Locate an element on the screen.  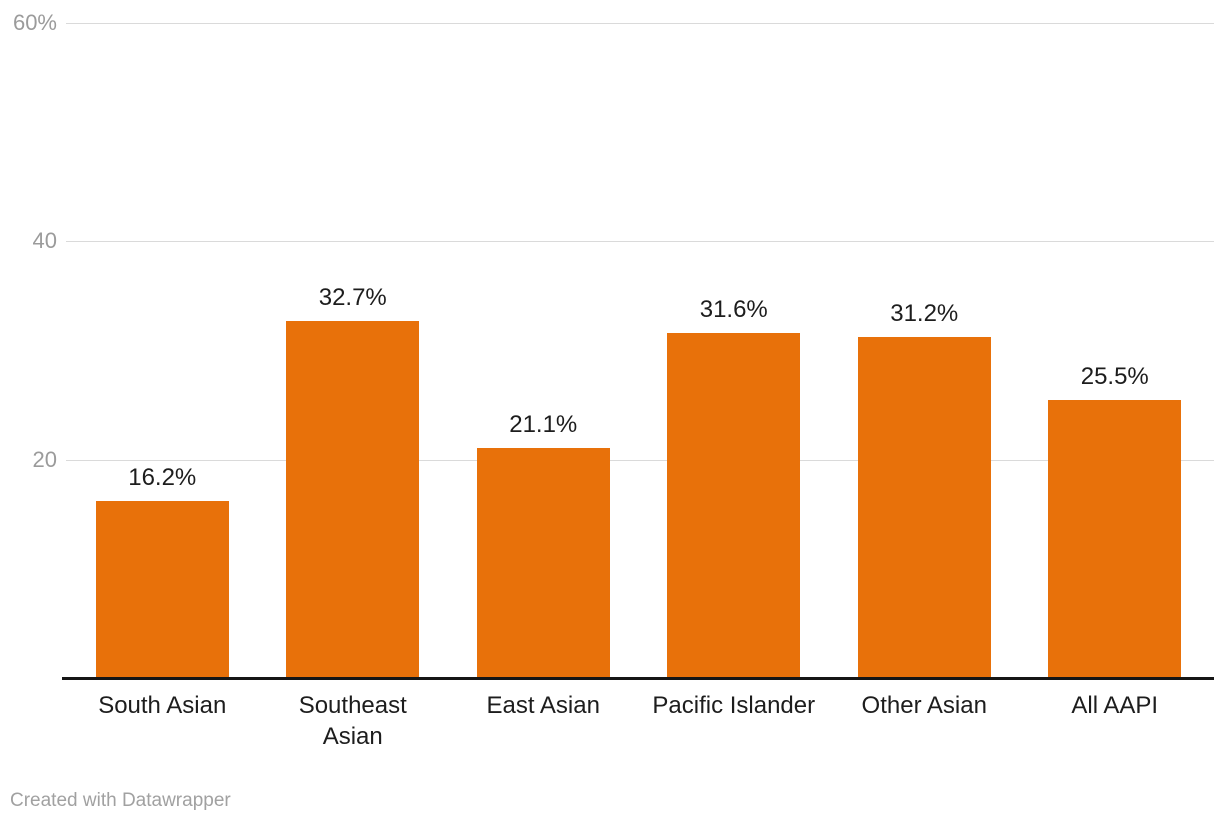
bar-value-label-all-aapi: 25.5% is located at coordinates (1114, 376).